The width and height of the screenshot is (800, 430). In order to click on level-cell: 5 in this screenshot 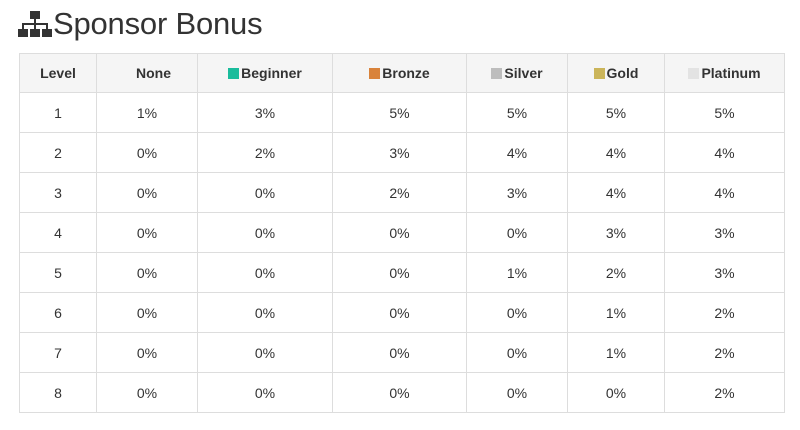, I will do `click(58, 272)`.